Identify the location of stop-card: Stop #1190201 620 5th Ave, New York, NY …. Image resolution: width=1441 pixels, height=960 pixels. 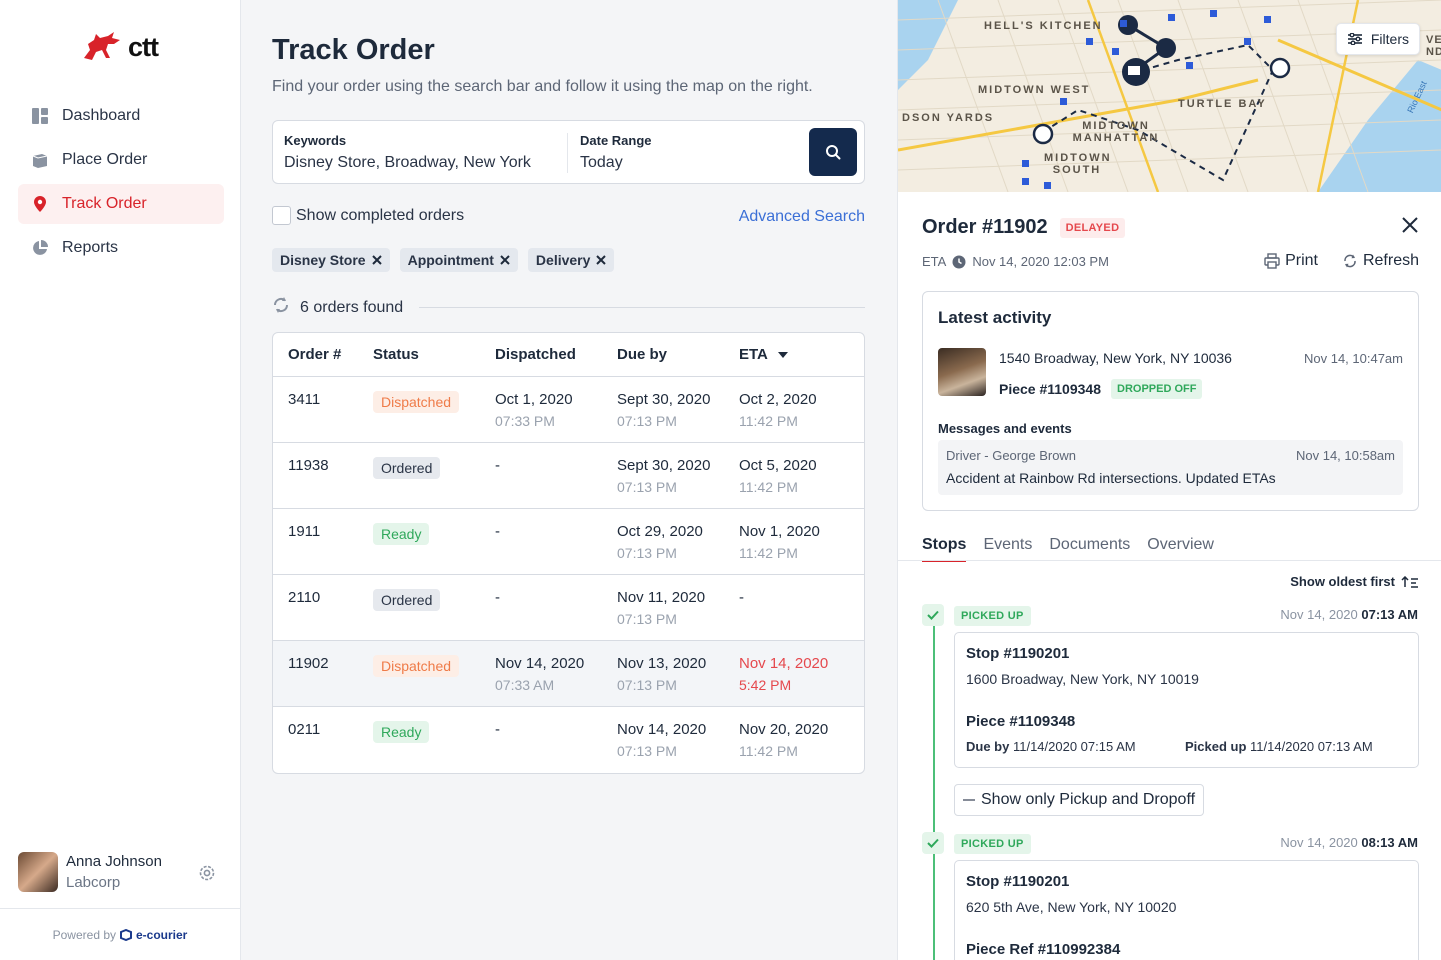
(1186, 910).